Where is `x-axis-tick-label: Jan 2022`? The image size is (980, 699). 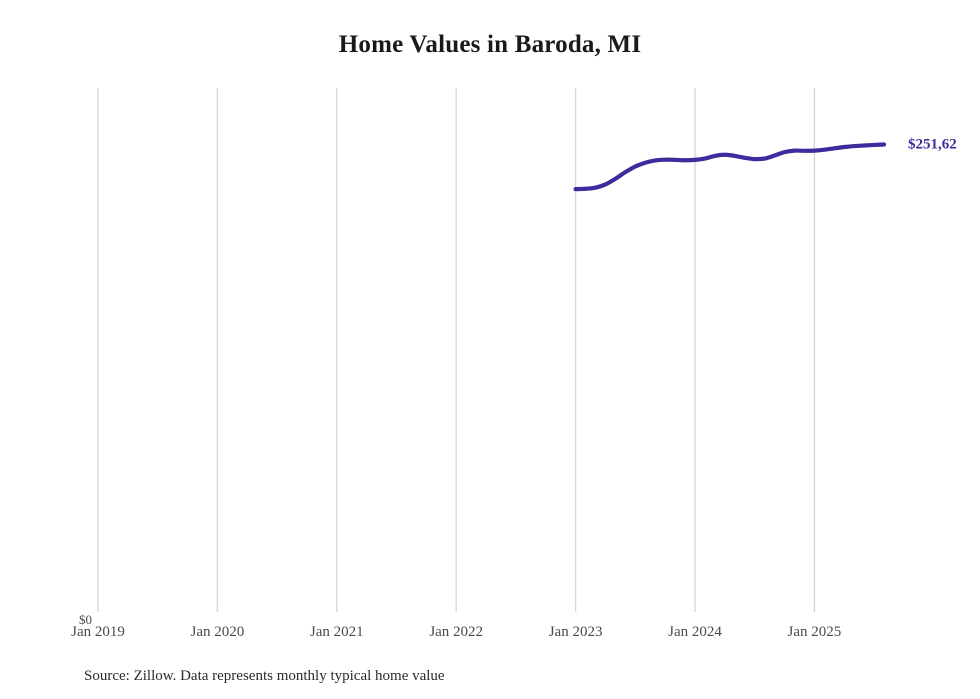 x-axis-tick-label: Jan 2022 is located at coordinates (456, 632).